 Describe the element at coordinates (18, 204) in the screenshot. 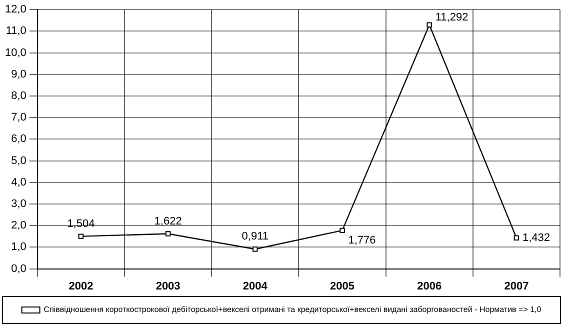

I see `y-tick-label: 3,0` at that location.